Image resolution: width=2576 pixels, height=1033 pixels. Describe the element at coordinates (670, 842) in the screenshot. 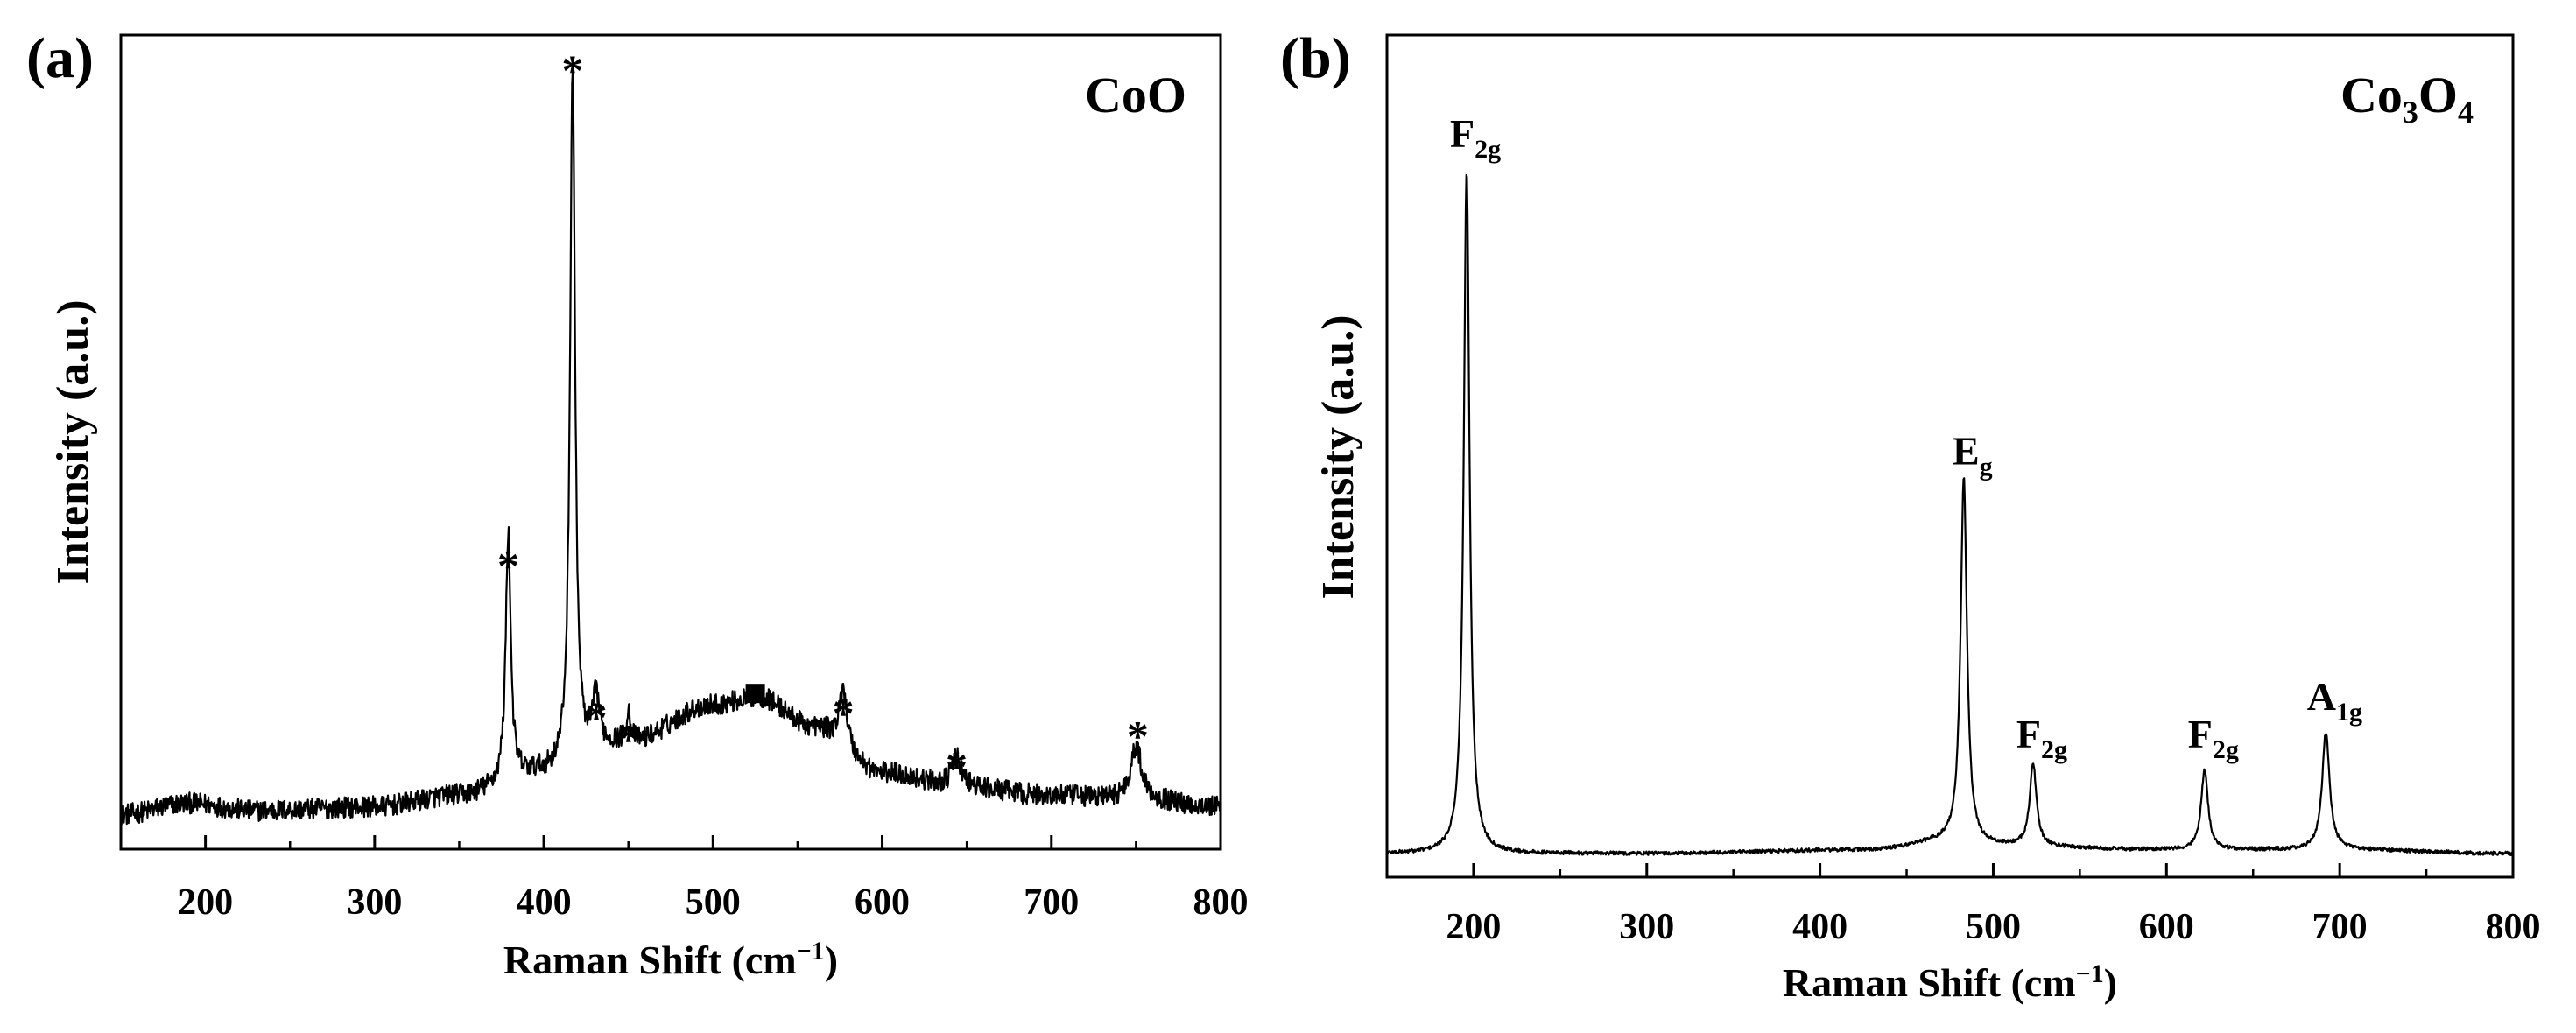

I see `x-ticks-a` at that location.